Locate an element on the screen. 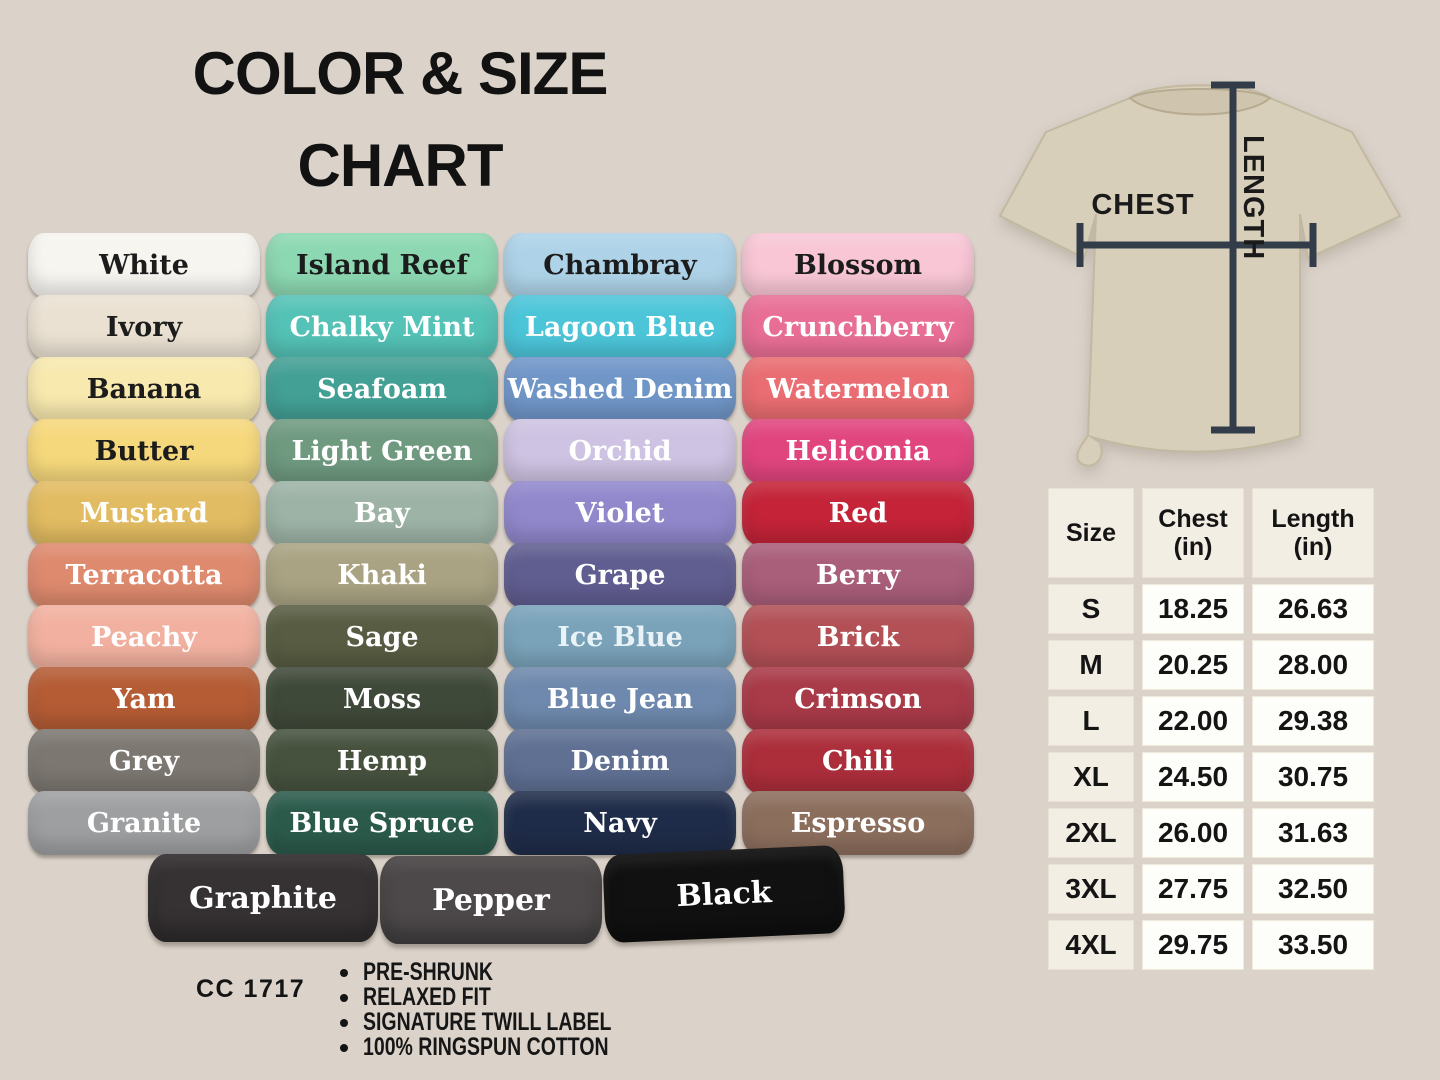 The height and width of the screenshot is (1080, 1440). swatch-watermelon: Watermelon is located at coordinates (858, 389).